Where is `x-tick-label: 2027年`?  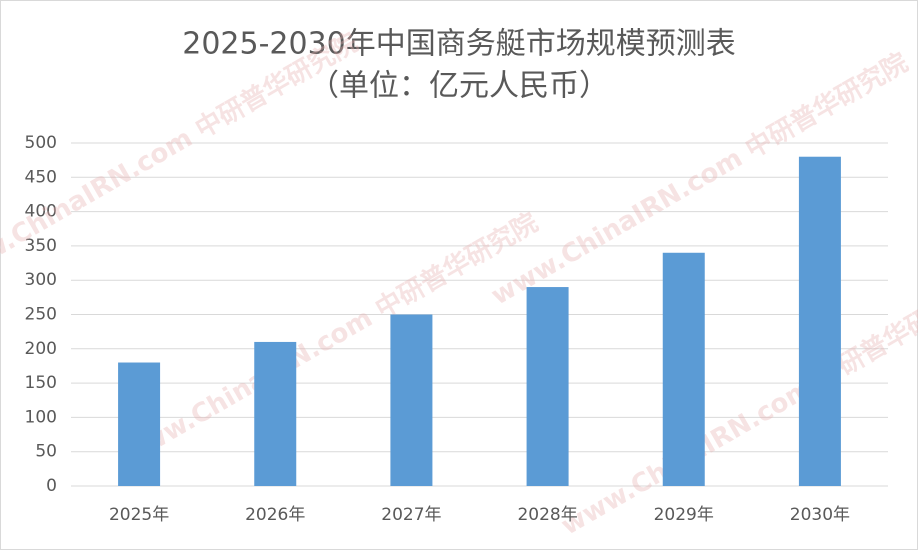
x-tick-label: 2027年 is located at coordinates (411, 515).